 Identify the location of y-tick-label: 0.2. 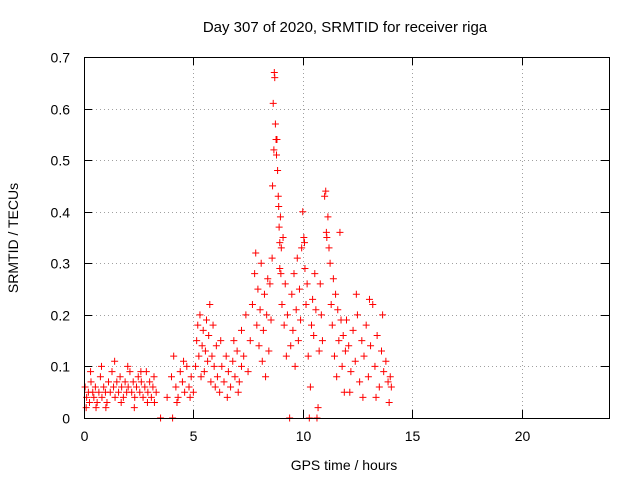
(61, 316).